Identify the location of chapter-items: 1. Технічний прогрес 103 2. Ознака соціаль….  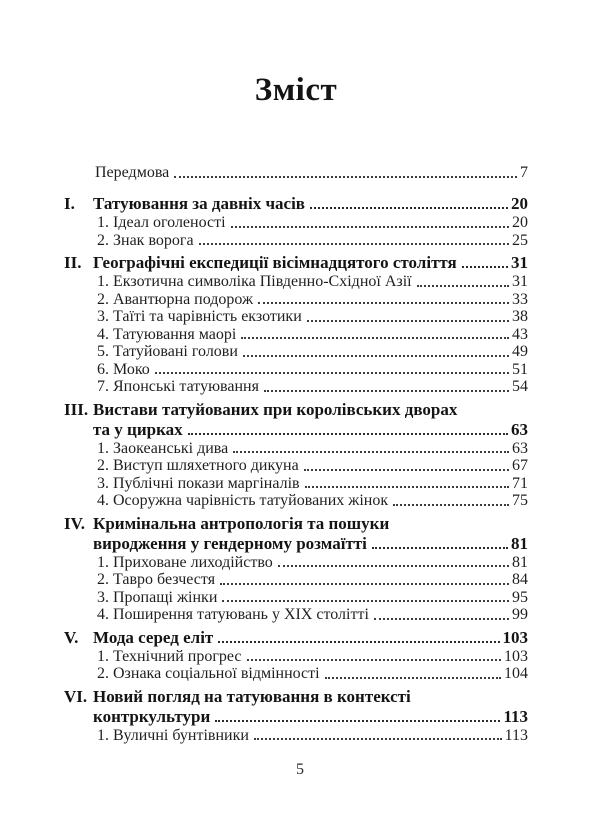
(312, 665).